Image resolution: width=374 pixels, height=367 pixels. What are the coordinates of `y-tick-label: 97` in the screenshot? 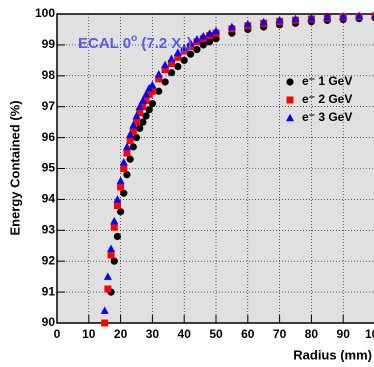 It's located at (49, 106).